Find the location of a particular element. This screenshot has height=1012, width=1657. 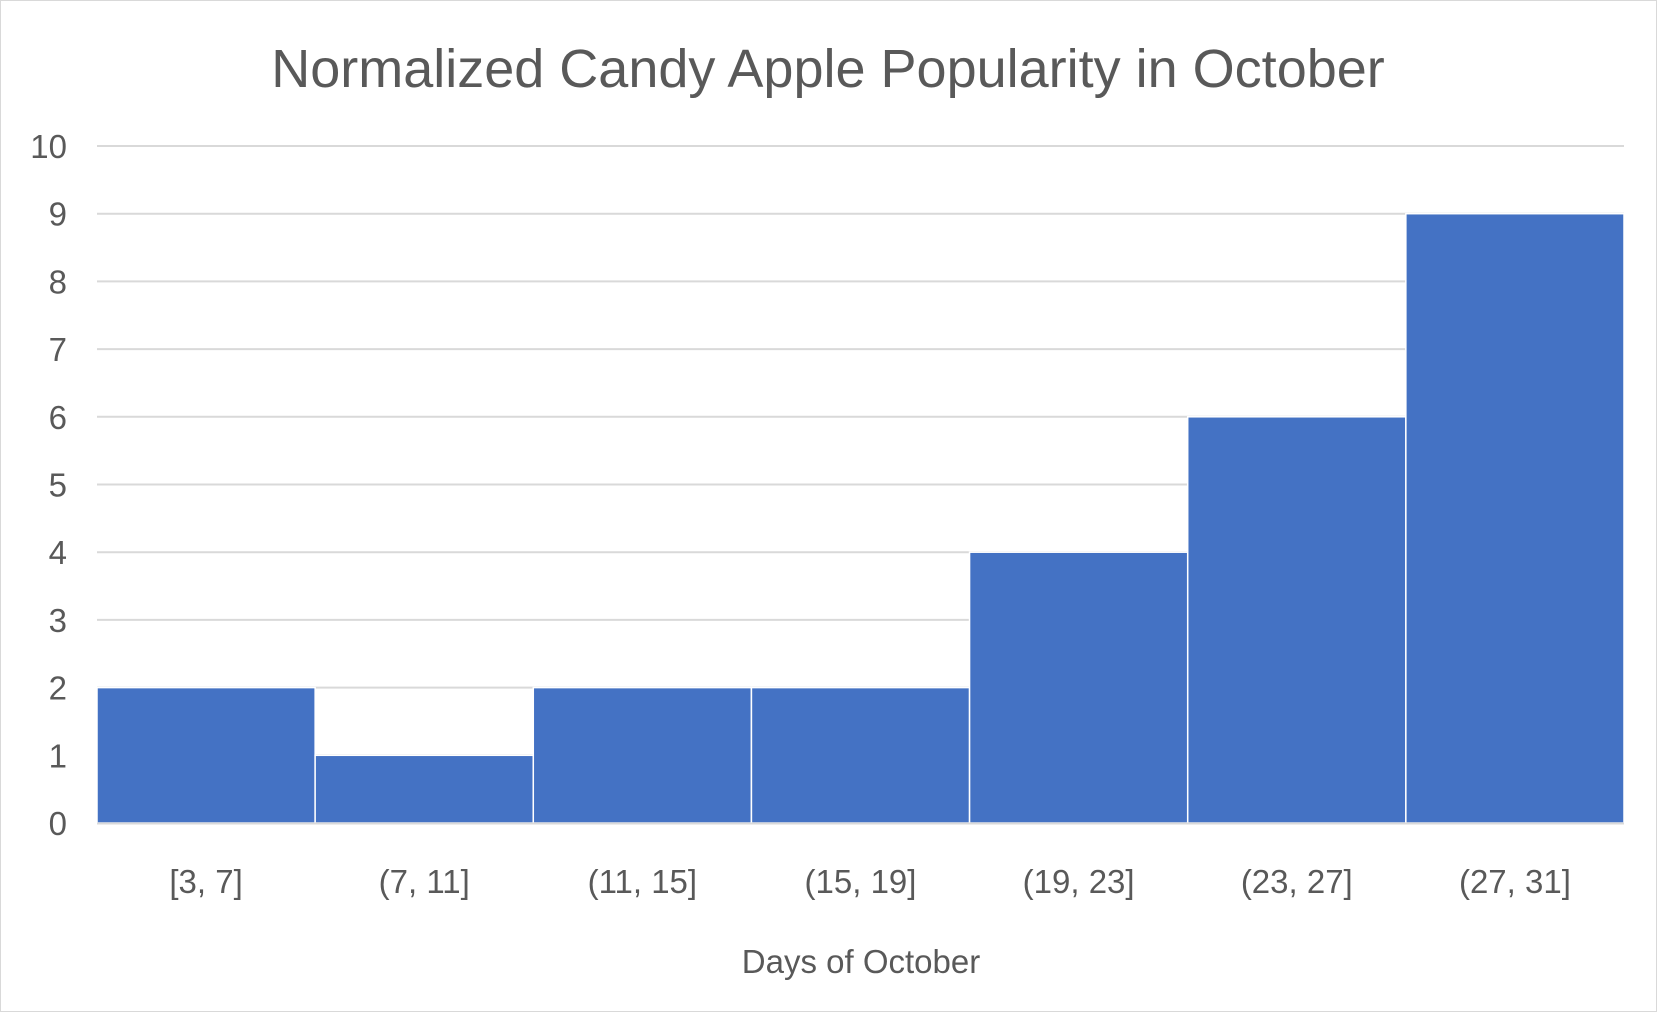

x-tick-label: (19, 23] is located at coordinates (1079, 881).